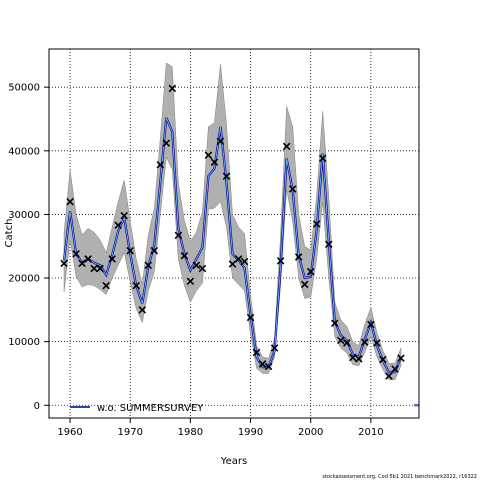  What do you see at coordinates (37, 406) in the screenshot?
I see `y-tick-label: 0` at bounding box center [37, 406].